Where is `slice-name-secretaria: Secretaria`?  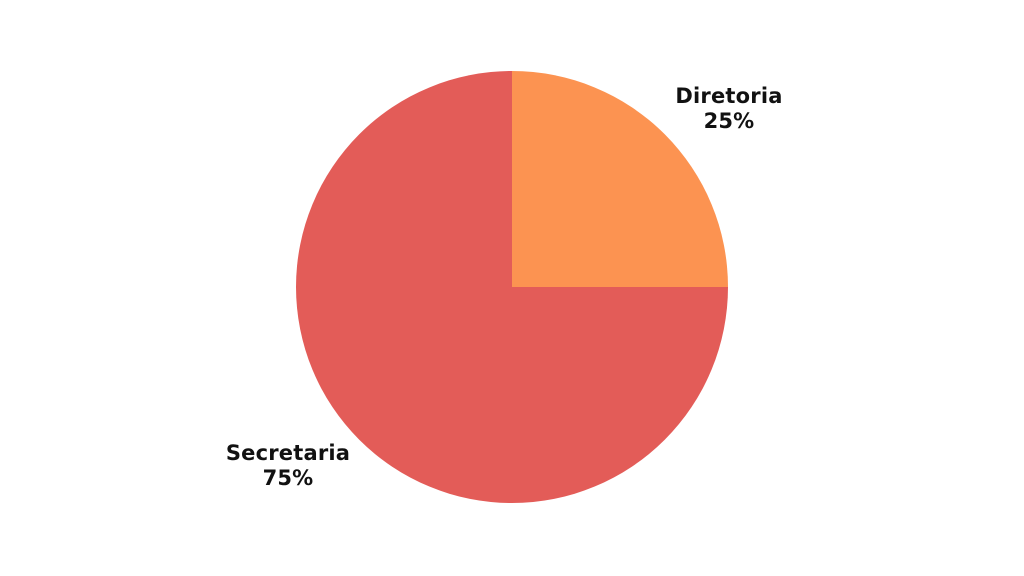
slice-name-secretaria: Secretaria is located at coordinates (288, 453).